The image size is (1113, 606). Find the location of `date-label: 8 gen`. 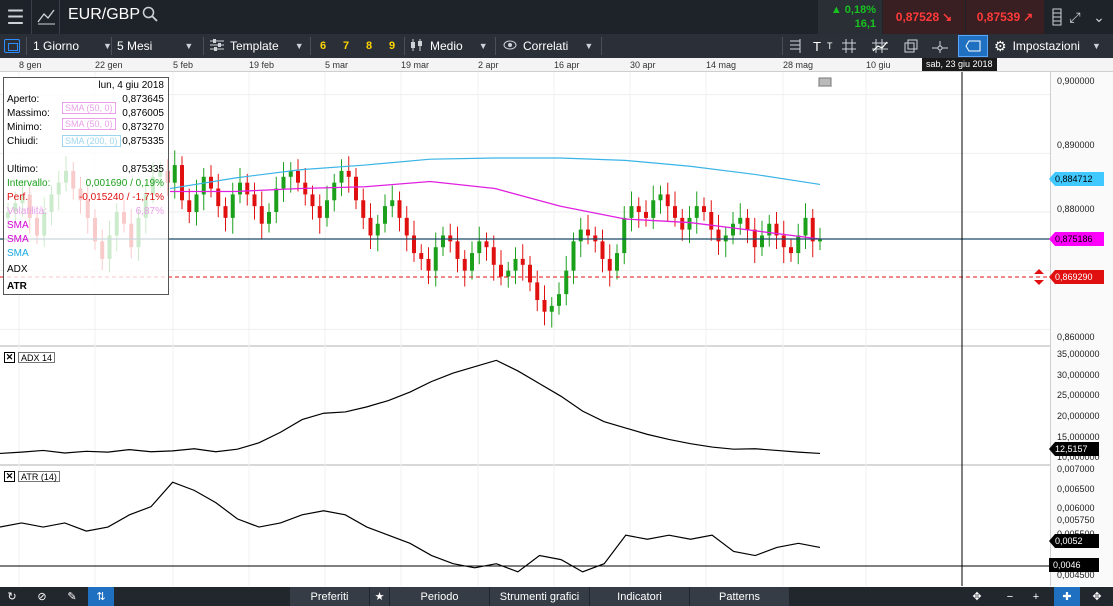

date-label: 8 gen is located at coordinates (30, 65).